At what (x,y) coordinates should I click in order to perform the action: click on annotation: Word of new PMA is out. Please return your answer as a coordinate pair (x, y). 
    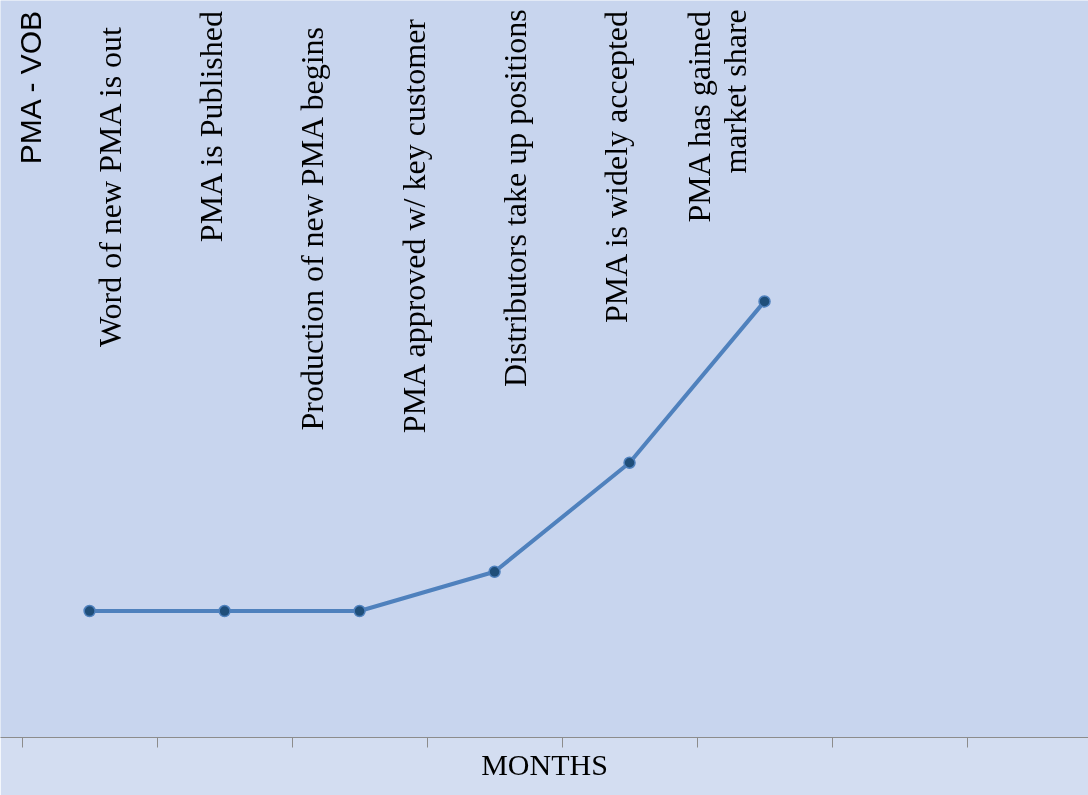
    Looking at the image, I should click on (109, 187).